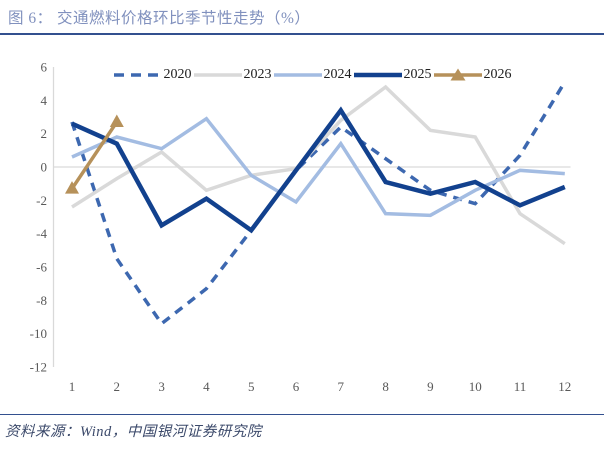 The width and height of the screenshot is (604, 450). I want to click on y-tick-label: -10, so click(38, 333).